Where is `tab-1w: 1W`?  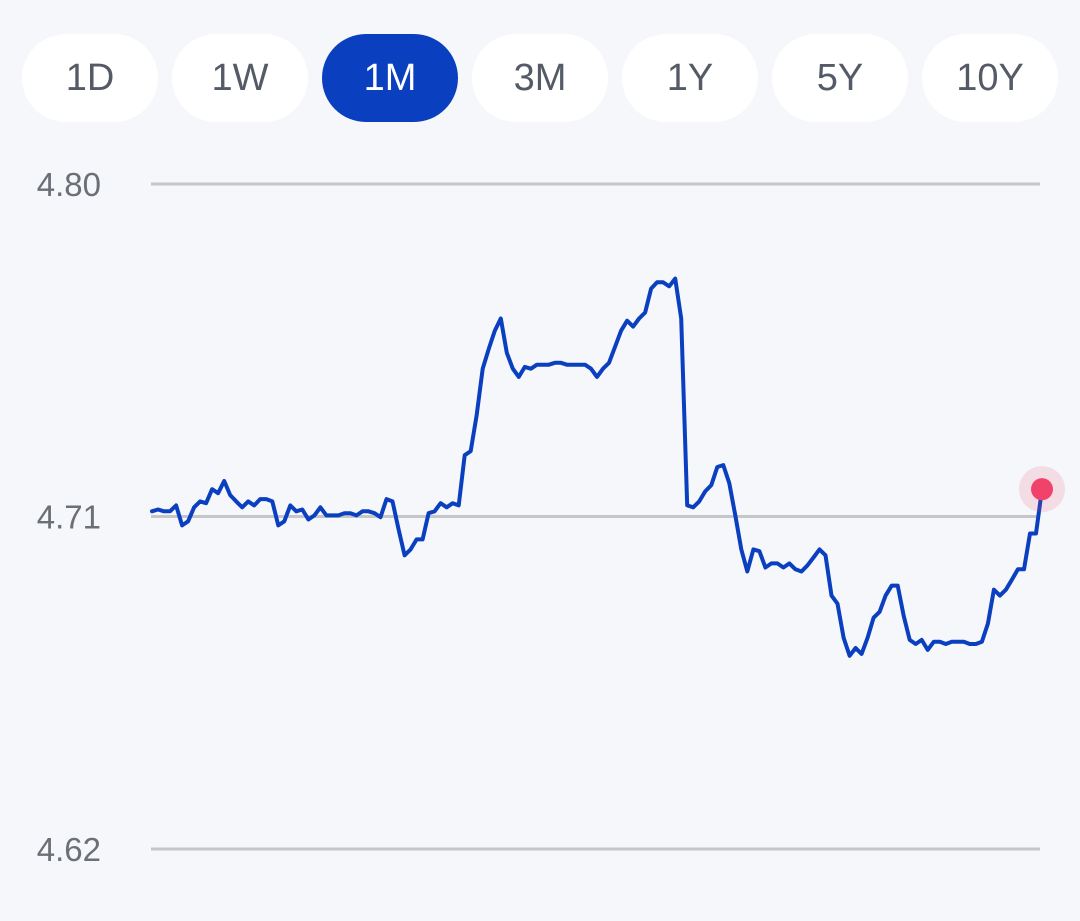
tab-1w: 1W is located at coordinates (240, 78).